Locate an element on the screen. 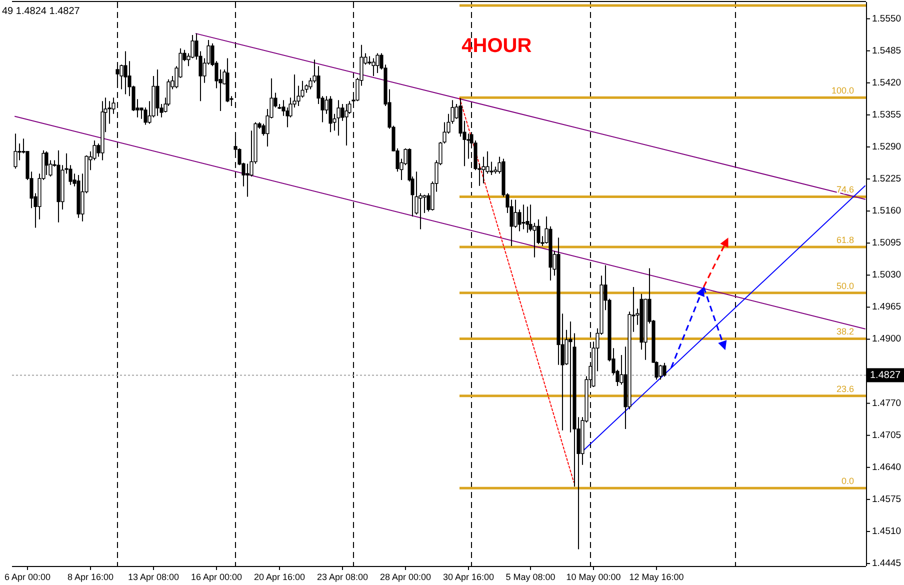 This screenshot has height=585, width=904. y-tick-label: 1.4640 is located at coordinates (887, 467).